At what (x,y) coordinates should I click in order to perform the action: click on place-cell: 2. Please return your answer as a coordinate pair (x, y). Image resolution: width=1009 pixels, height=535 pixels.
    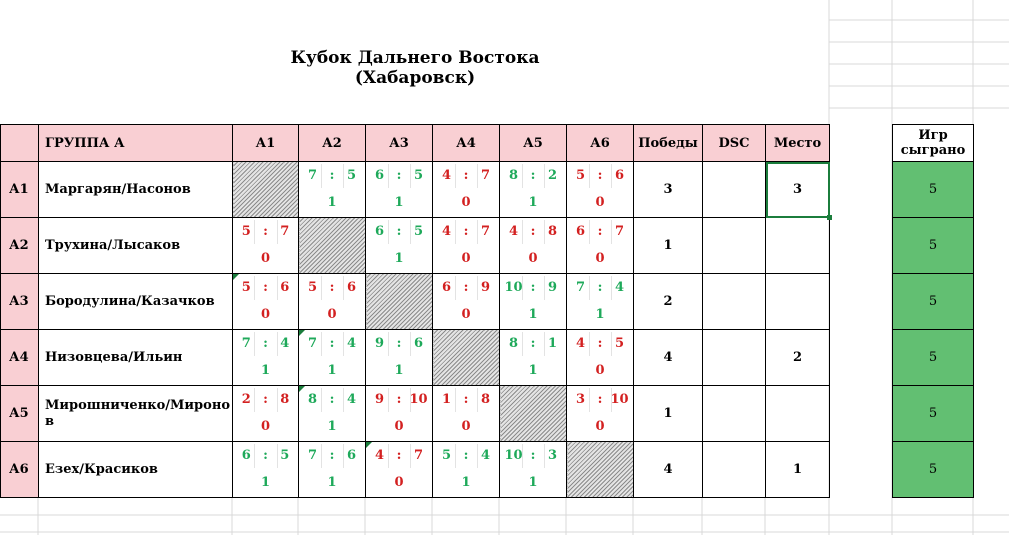
    Looking at the image, I should click on (797, 357).